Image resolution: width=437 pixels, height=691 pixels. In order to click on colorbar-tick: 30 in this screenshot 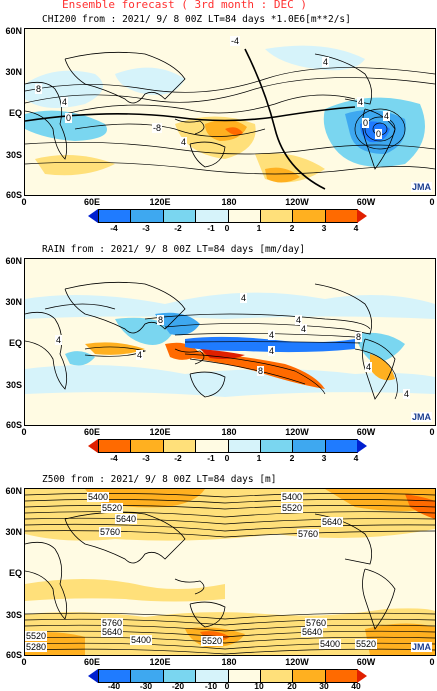, I will do `click(324, 686)`.